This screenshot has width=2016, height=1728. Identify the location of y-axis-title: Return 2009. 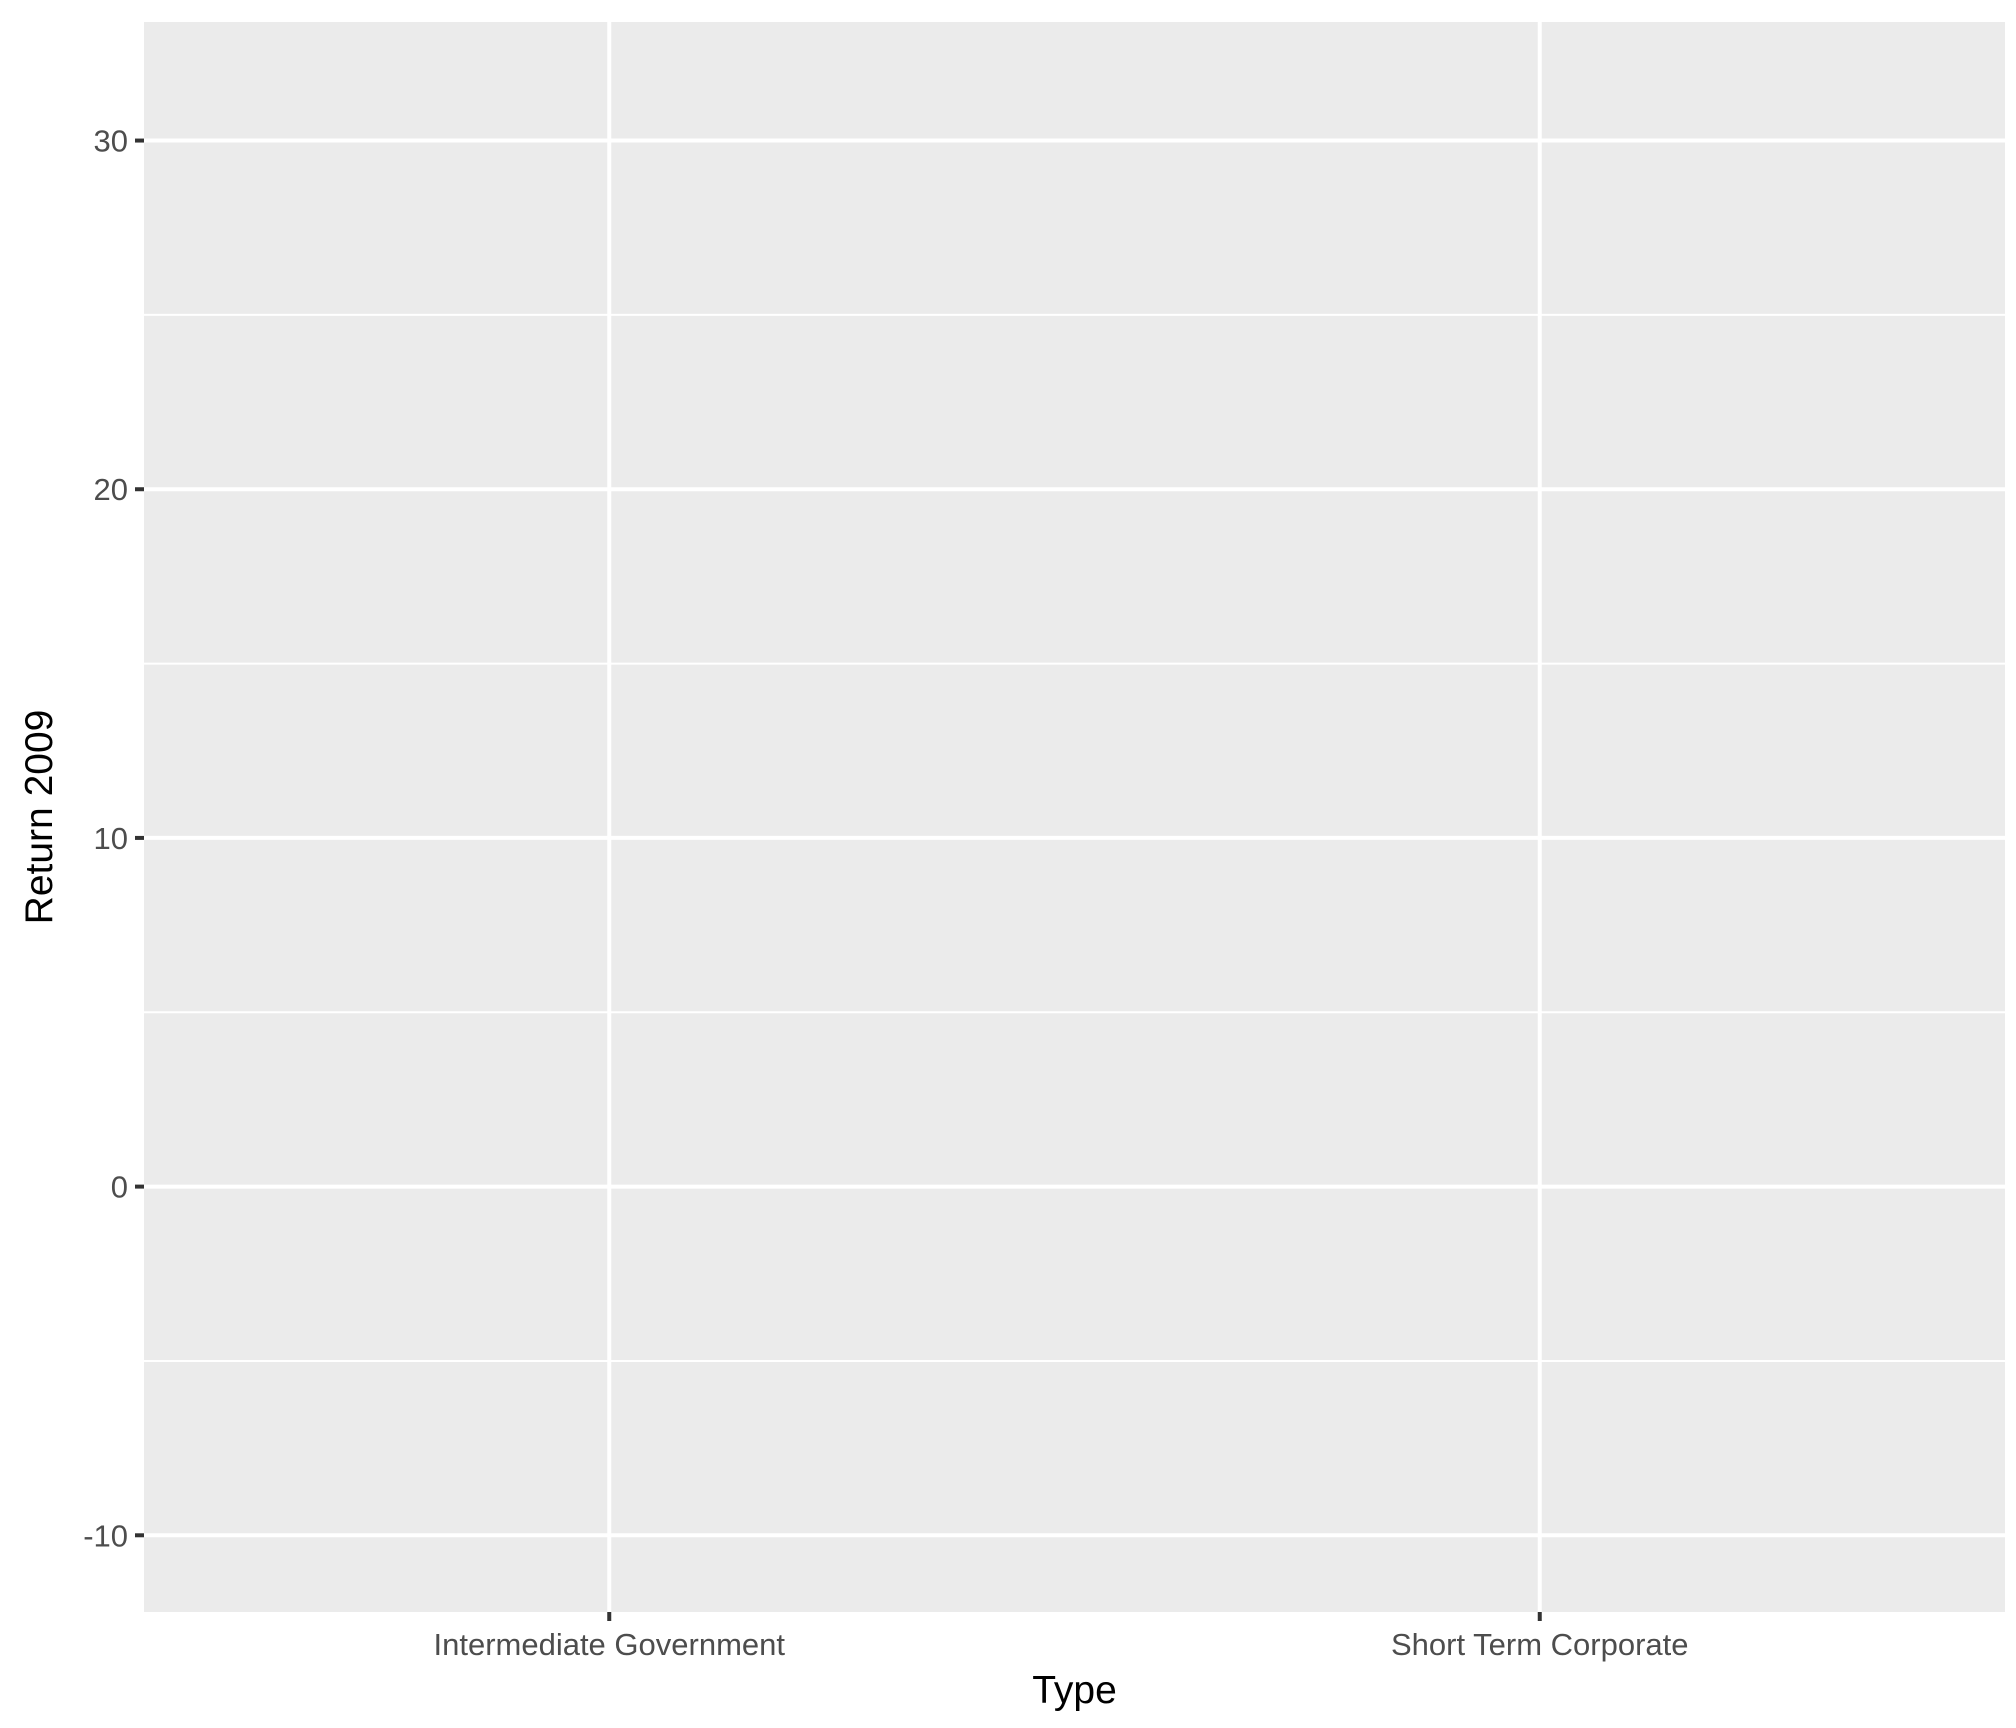
(39, 817).